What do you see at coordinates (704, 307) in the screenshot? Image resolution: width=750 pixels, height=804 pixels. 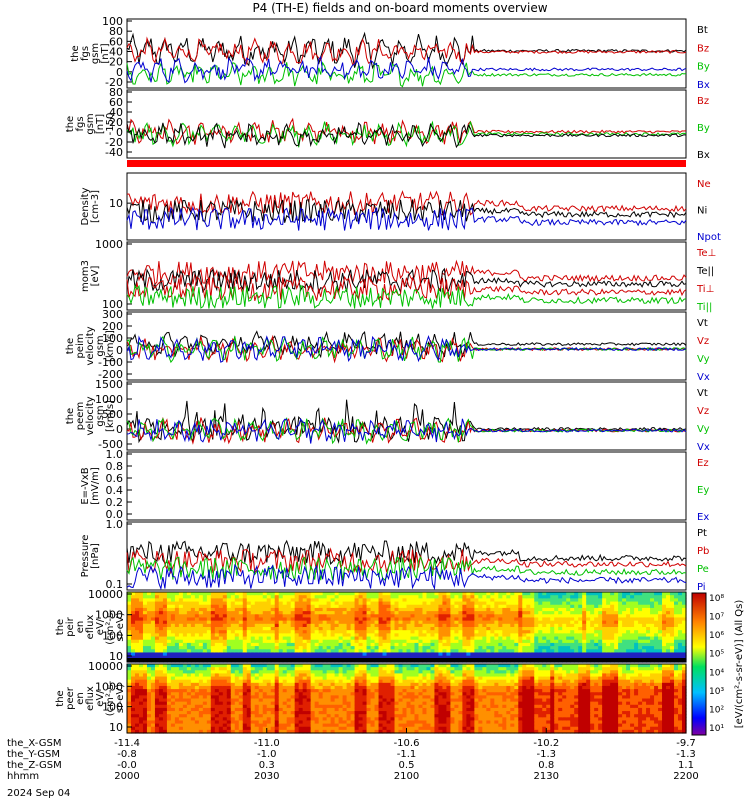 I see `legend-label: Ti||` at bounding box center [704, 307].